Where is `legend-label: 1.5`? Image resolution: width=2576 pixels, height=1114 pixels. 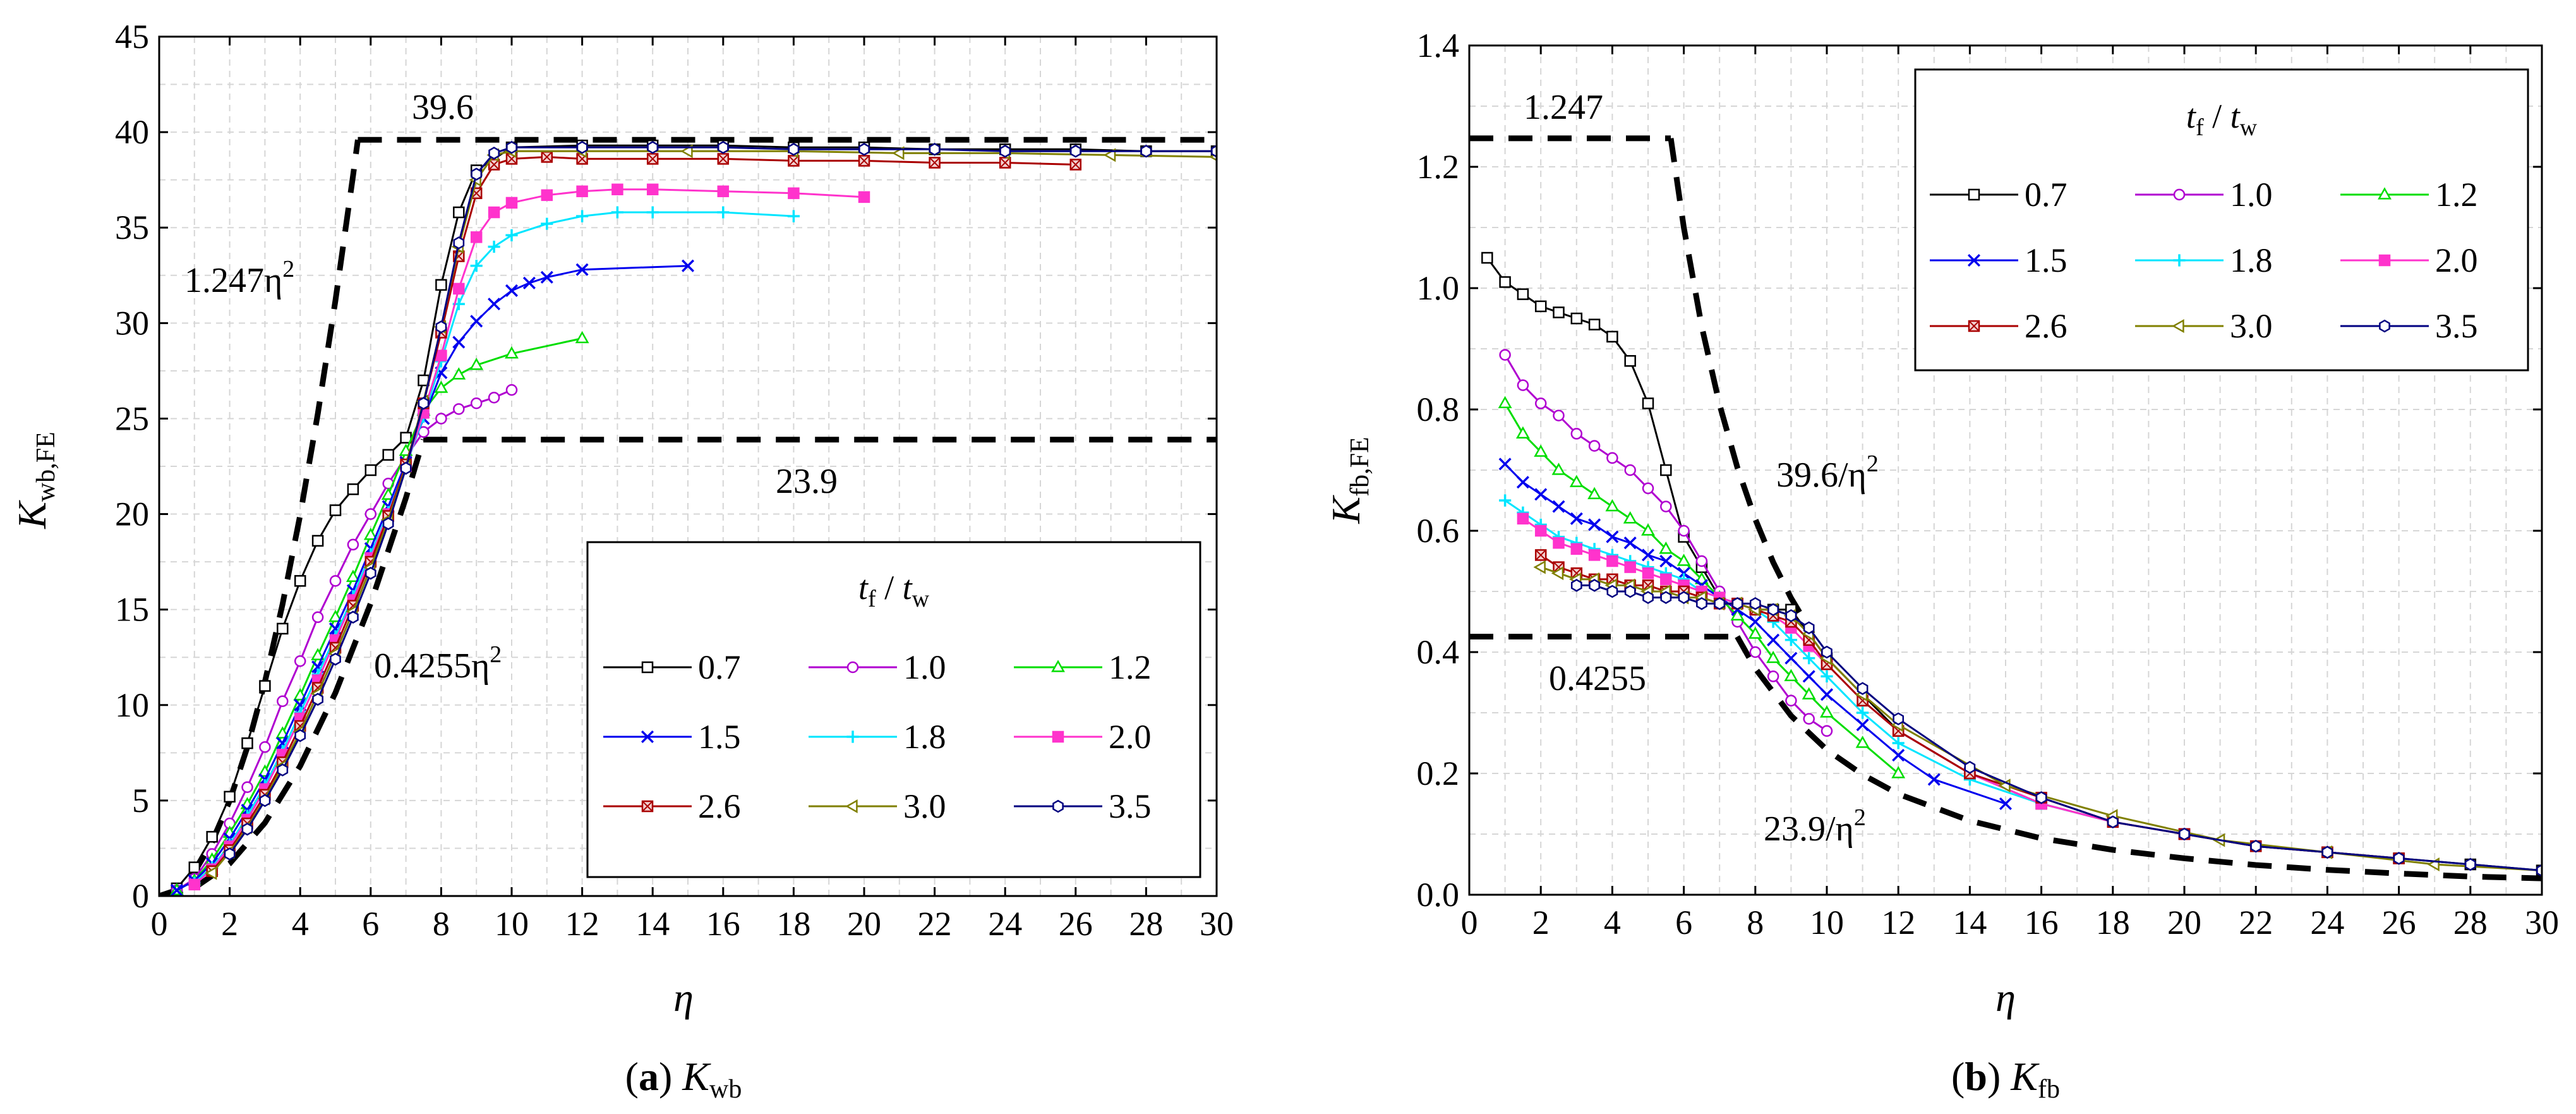 legend-label: 1.5 is located at coordinates (2046, 260).